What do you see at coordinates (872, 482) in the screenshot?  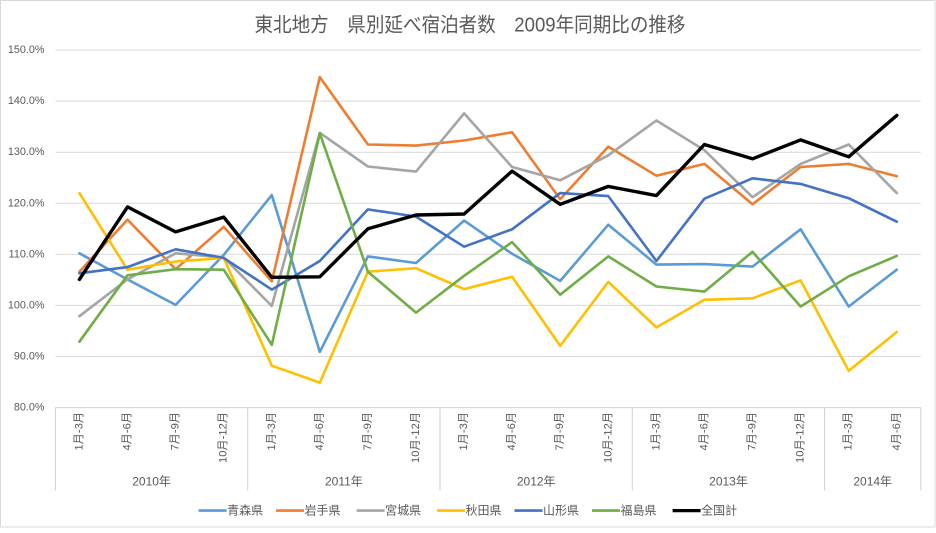 I see `svg-text: 2014年` at bounding box center [872, 482].